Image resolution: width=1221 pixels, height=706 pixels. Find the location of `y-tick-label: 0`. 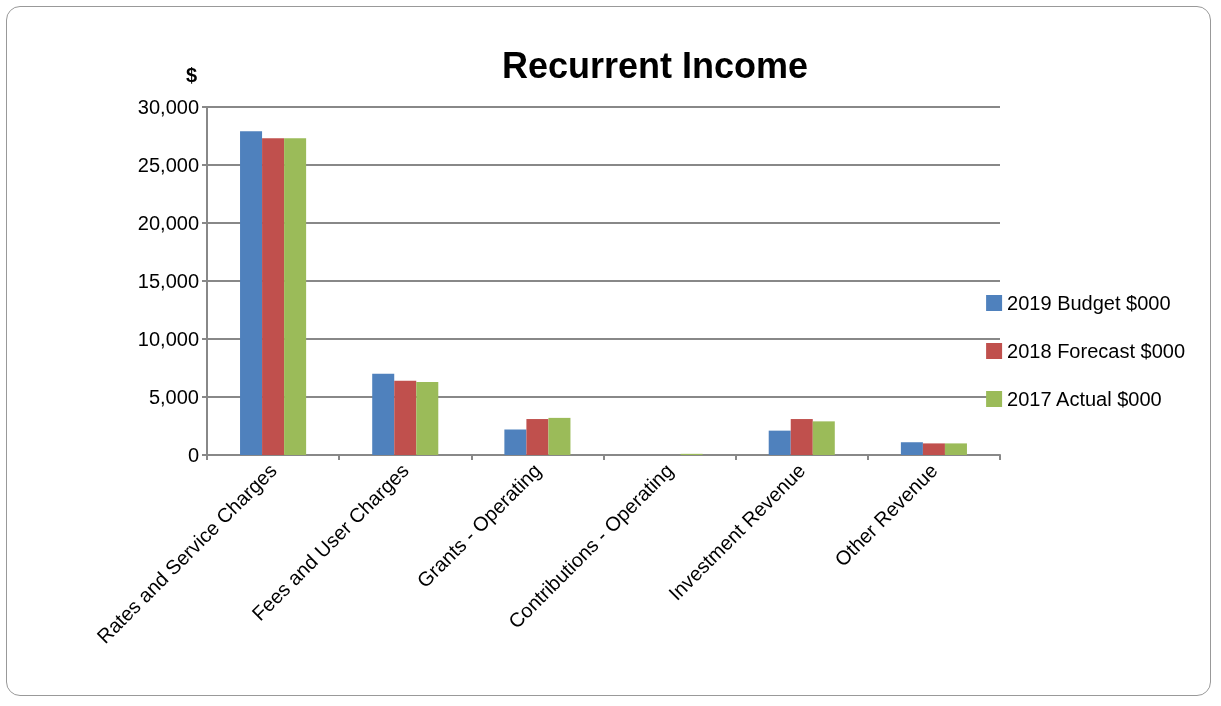

y-tick-label: 0 is located at coordinates (193, 455).